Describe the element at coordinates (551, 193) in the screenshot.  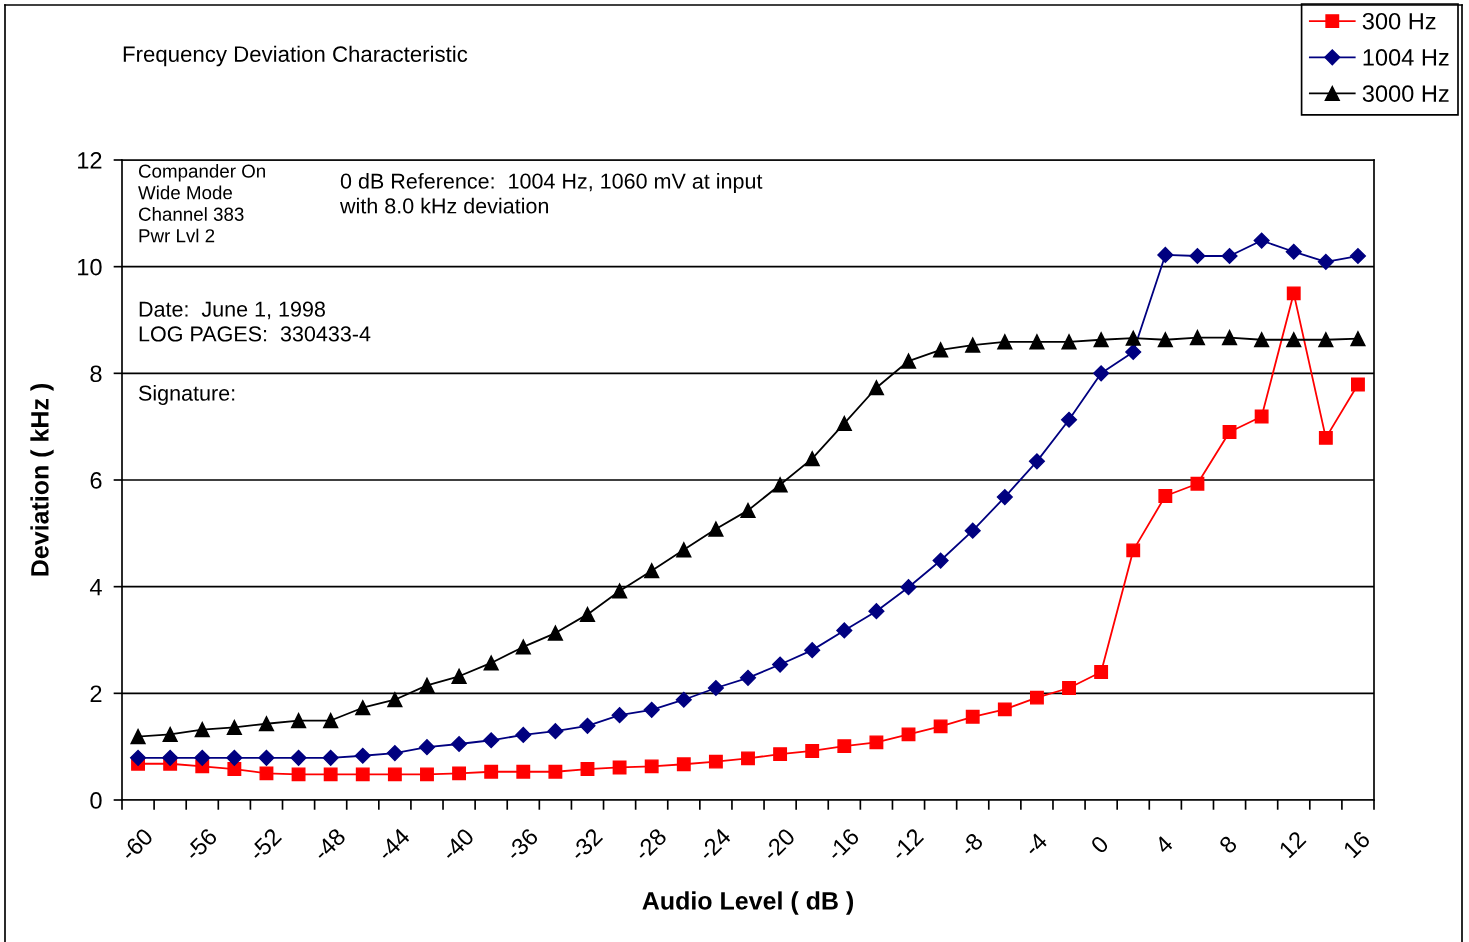
I see `annotation: 0 dB Reference: 1004 Hz, 1060 mV at input with 8.0 kHz deviation` at that location.